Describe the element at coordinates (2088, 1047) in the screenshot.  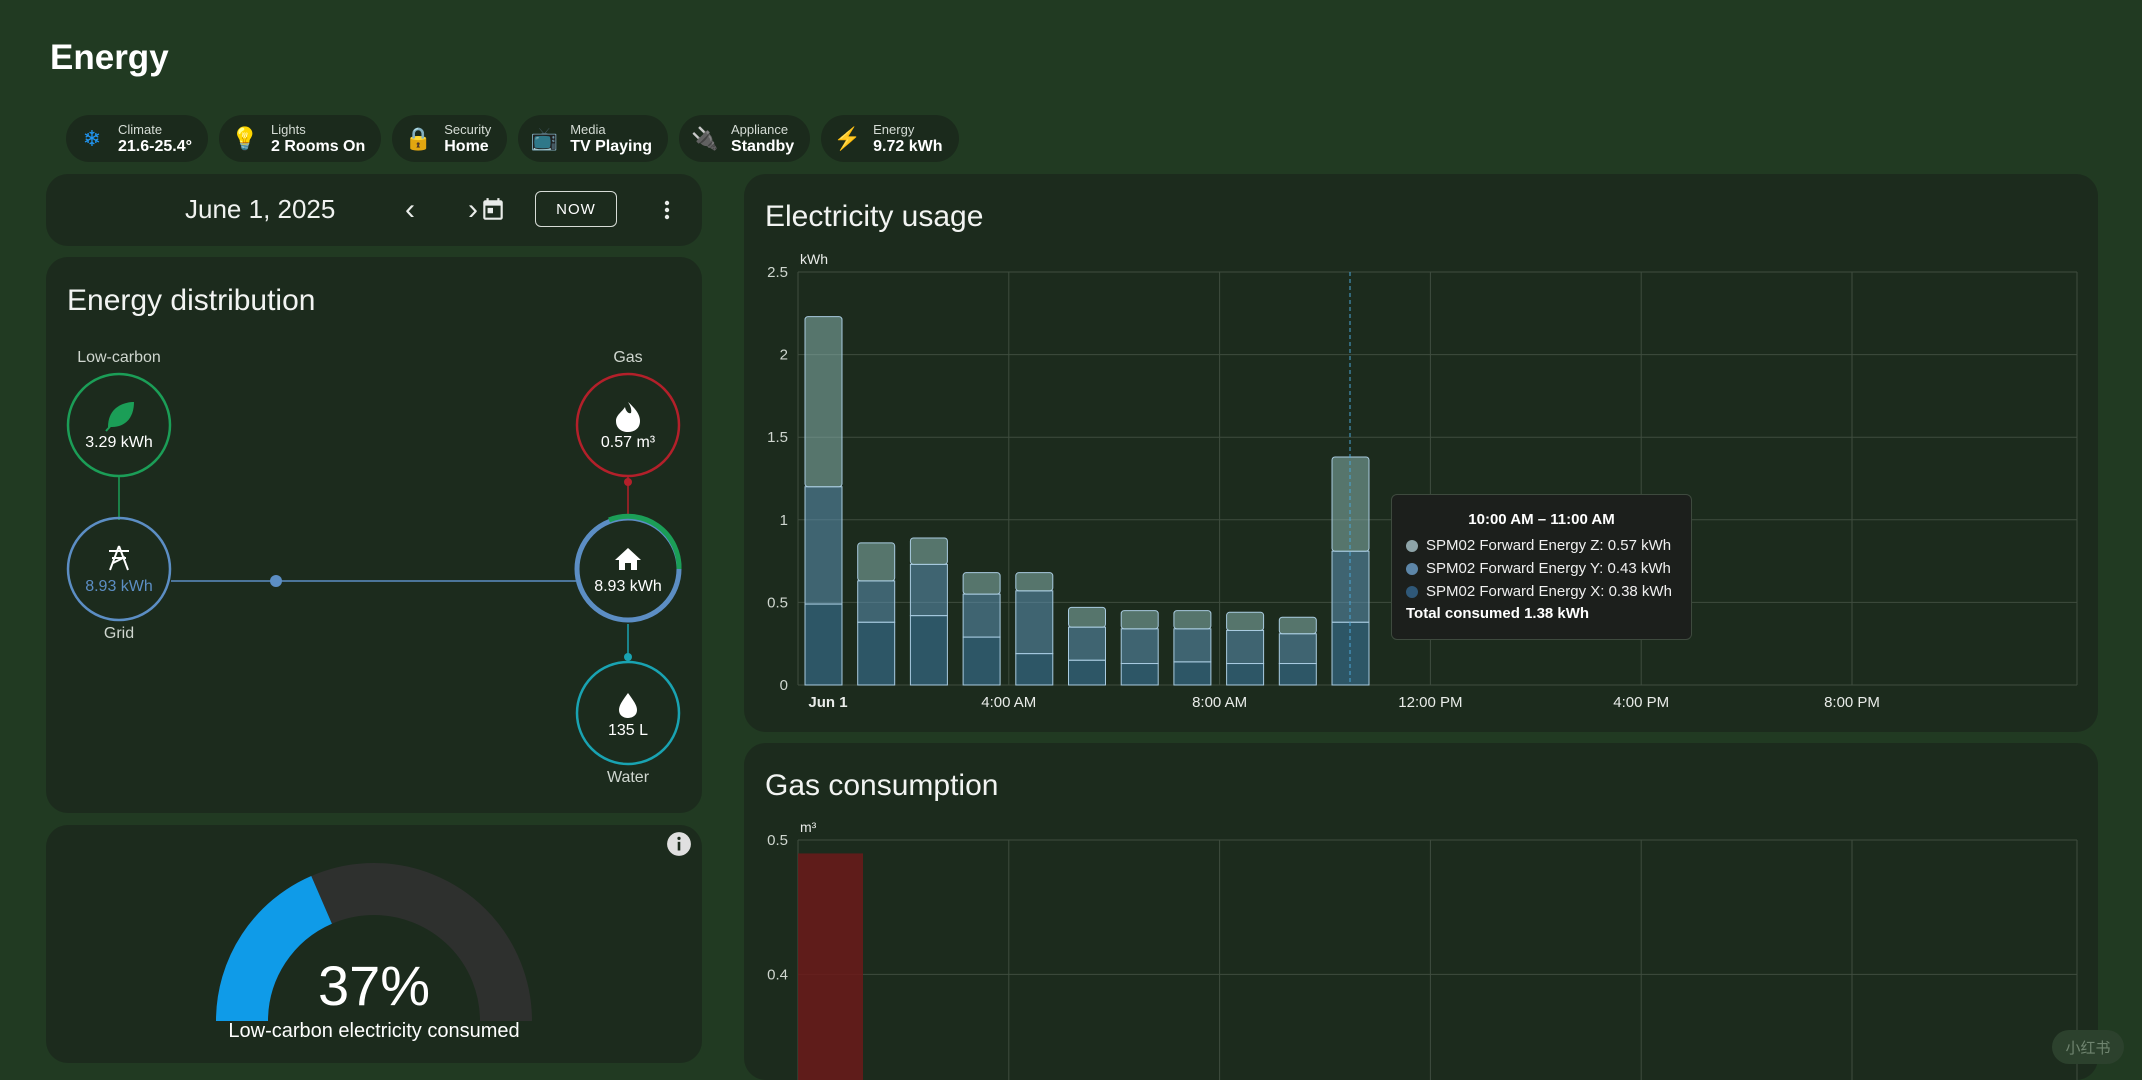
I see `watermark: 小红书` at that location.